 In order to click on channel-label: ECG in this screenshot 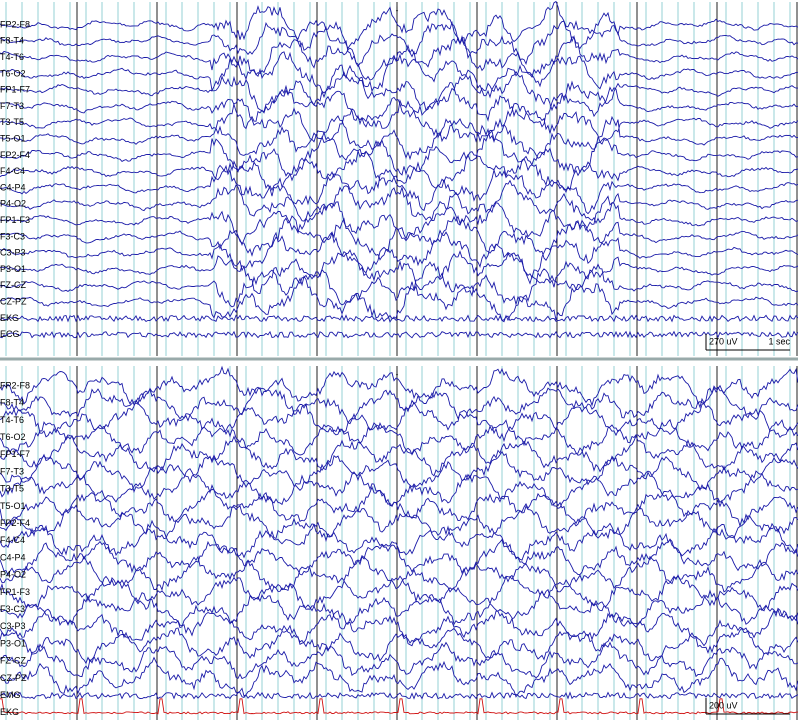, I will do `click(10, 334)`.